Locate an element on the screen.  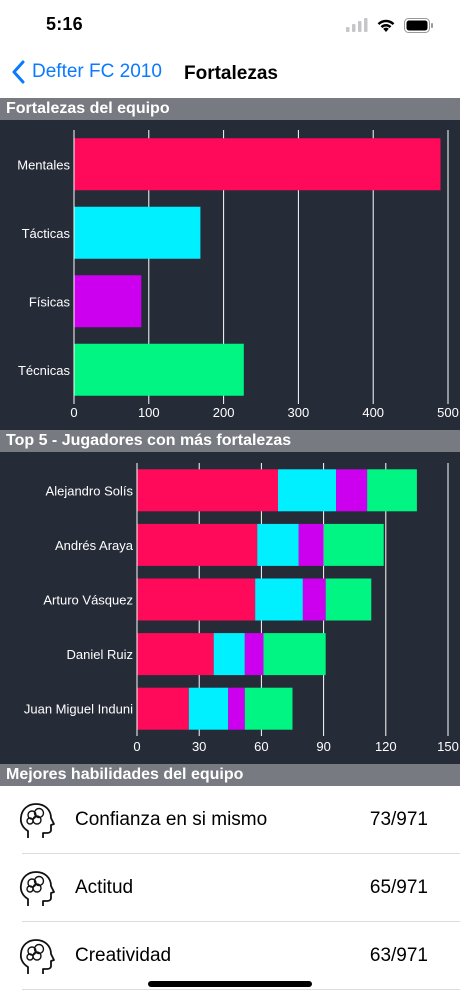
status-bar: 5:16 is located at coordinates (230, 25).